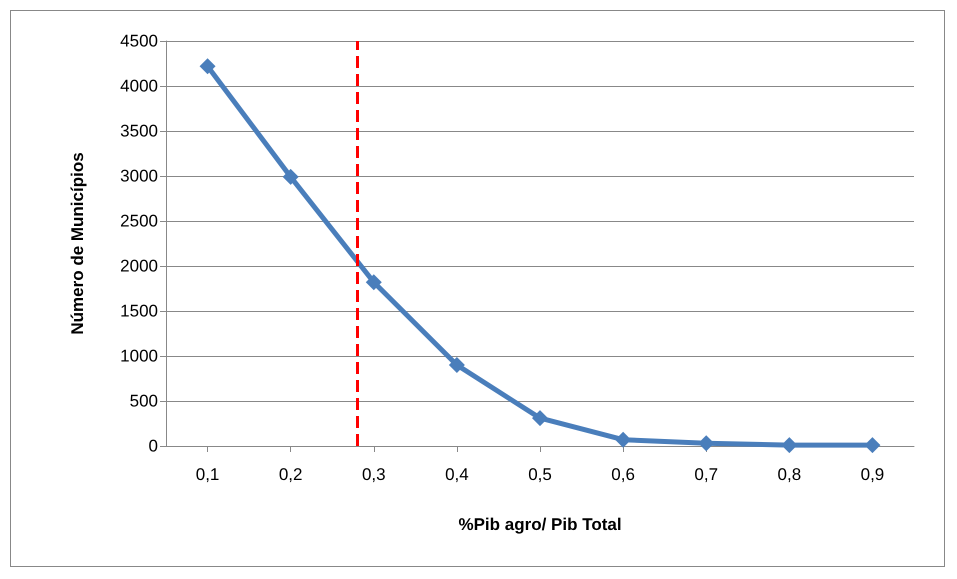 This screenshot has width=957, height=579. I want to click on x-tick-label: 0,8, so click(790, 474).